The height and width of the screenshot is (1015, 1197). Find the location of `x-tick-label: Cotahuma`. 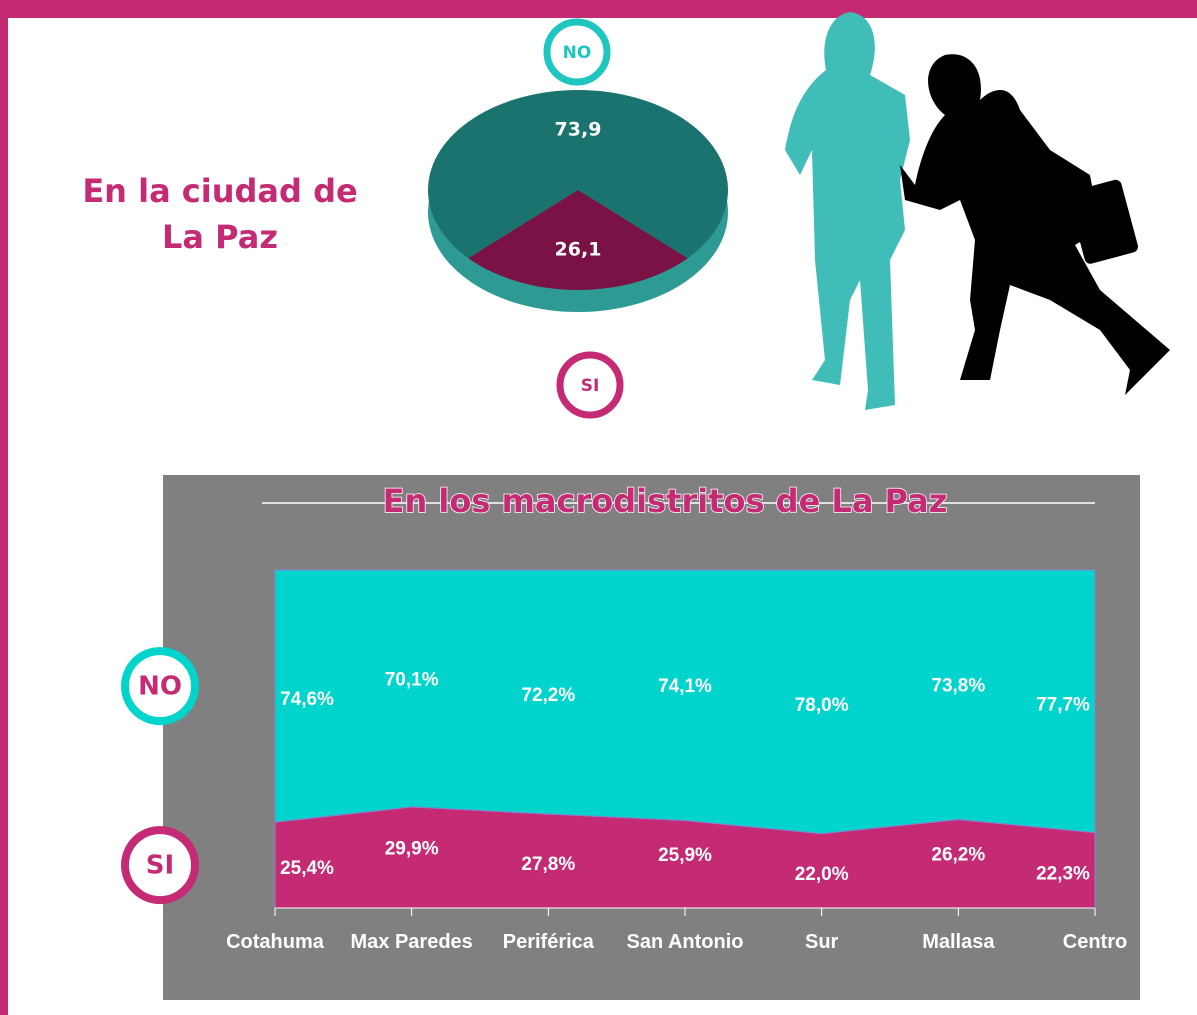

x-tick-label: Cotahuma is located at coordinates (275, 942).